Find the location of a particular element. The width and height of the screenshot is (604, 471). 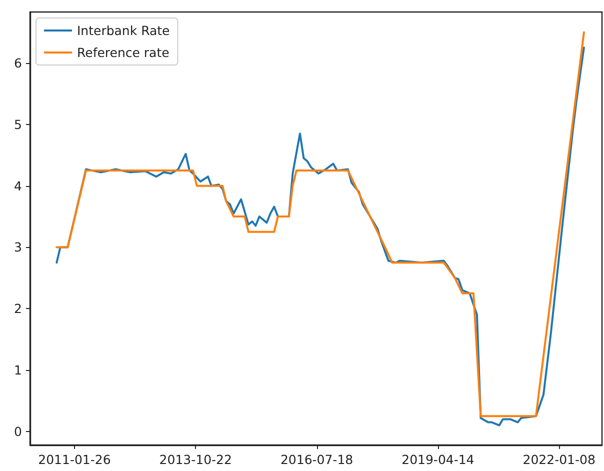

x-tick-label: 2013-10-22 is located at coordinates (195, 459).